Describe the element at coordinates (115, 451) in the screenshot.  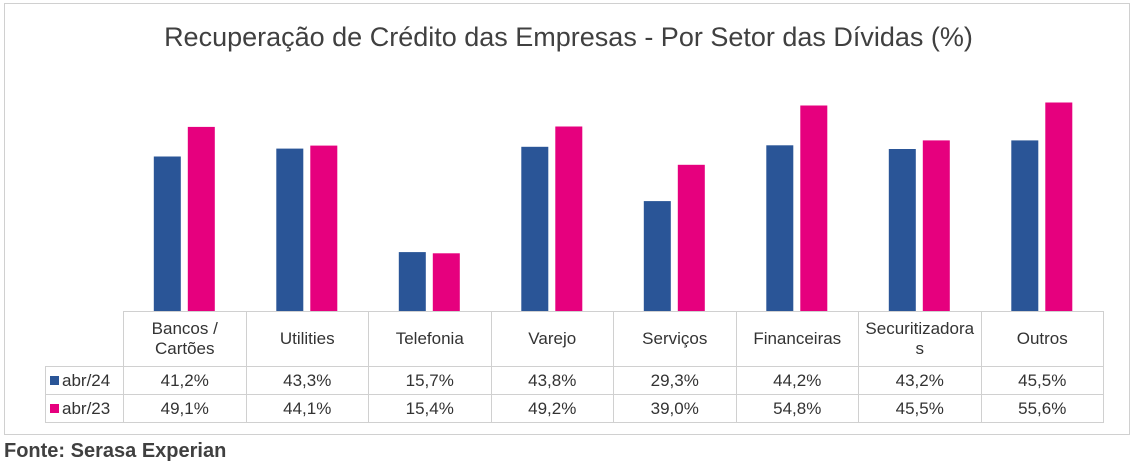
I see `source-note: Fonte: Serasa Experian` at that location.